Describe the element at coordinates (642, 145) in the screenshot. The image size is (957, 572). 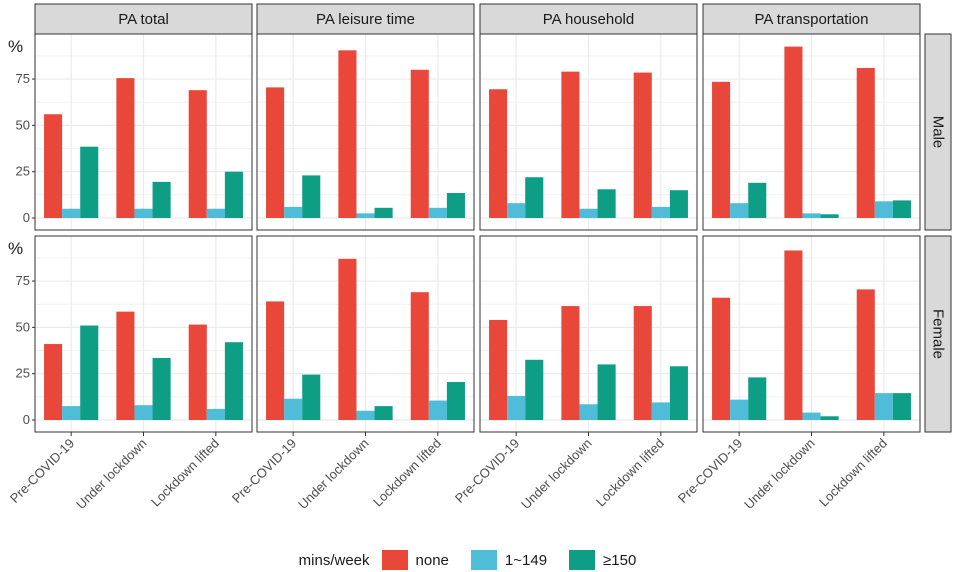
I see `bar-male-pa-household-lockdown-lifted-none` at that location.